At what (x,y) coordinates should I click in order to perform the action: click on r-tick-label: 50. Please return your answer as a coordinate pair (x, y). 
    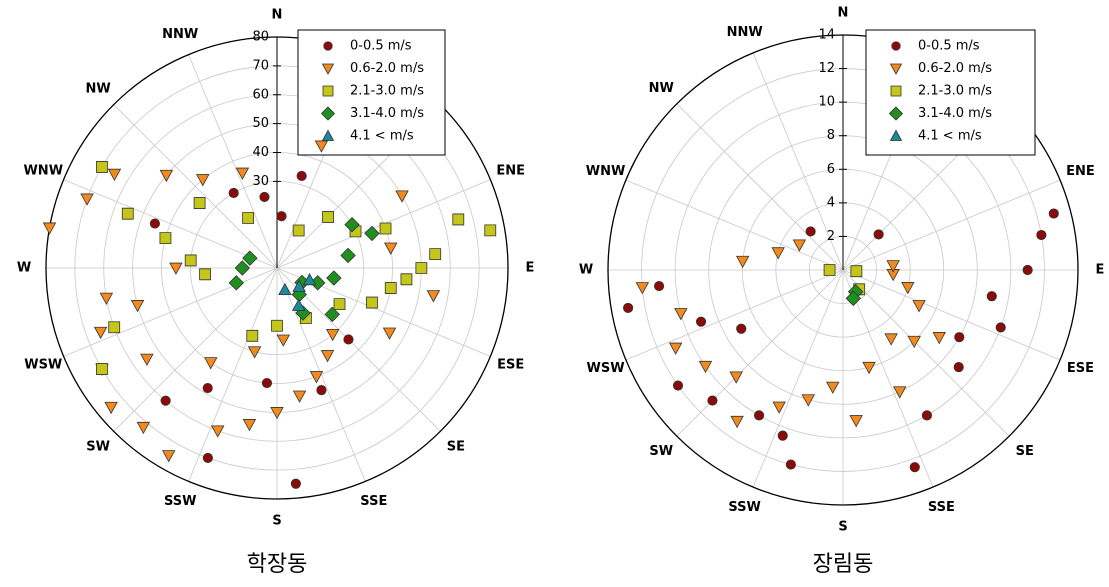
    Looking at the image, I should click on (260, 123).